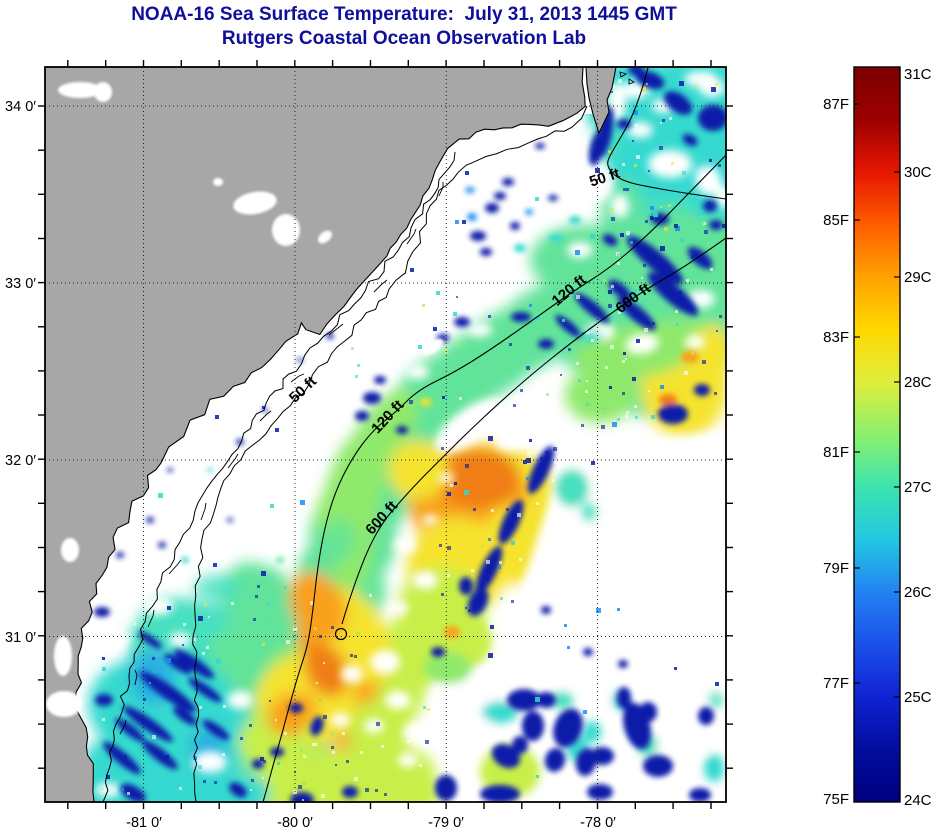  What do you see at coordinates (295, 823) in the screenshot?
I see `svg-text: -80 0′` at bounding box center [295, 823].